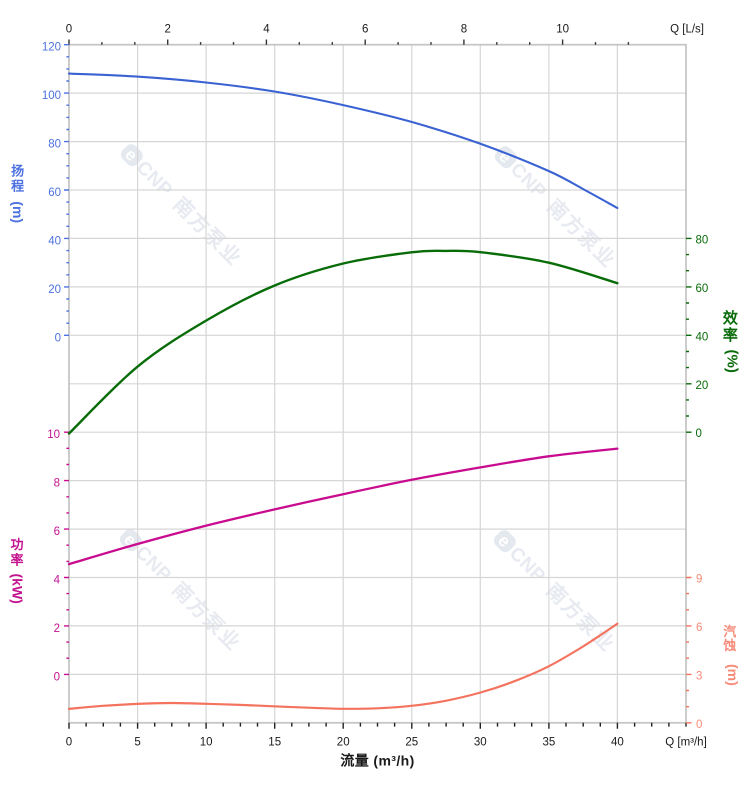 The height and width of the screenshot is (802, 752). Describe the element at coordinates (731, 318) in the screenshot. I see `svg-text: 效` at that location.